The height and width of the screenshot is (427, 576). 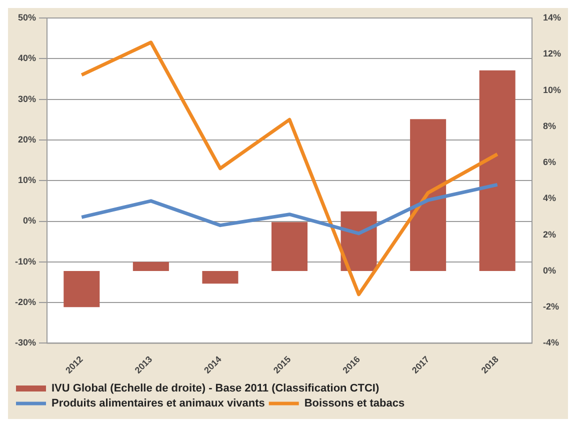 I want to click on y2-tick-label: 10%, so click(x=551, y=89).